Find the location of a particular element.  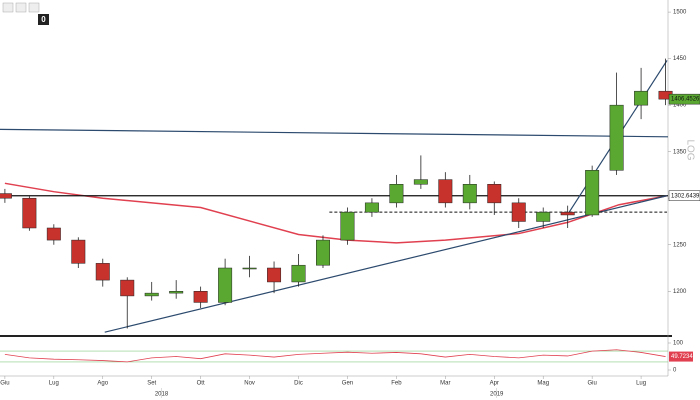

y-tick-label: 1350 is located at coordinates (680, 152).